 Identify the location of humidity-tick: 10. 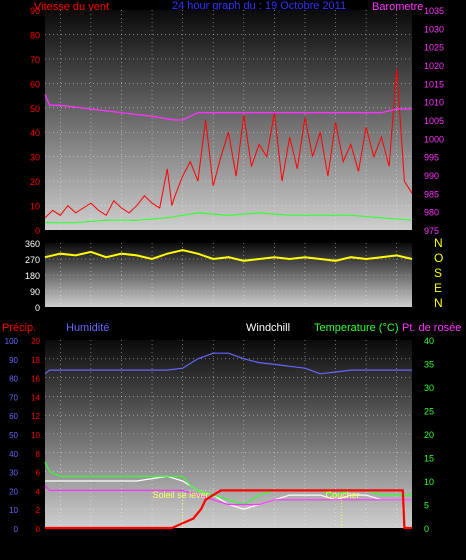
(13, 510).